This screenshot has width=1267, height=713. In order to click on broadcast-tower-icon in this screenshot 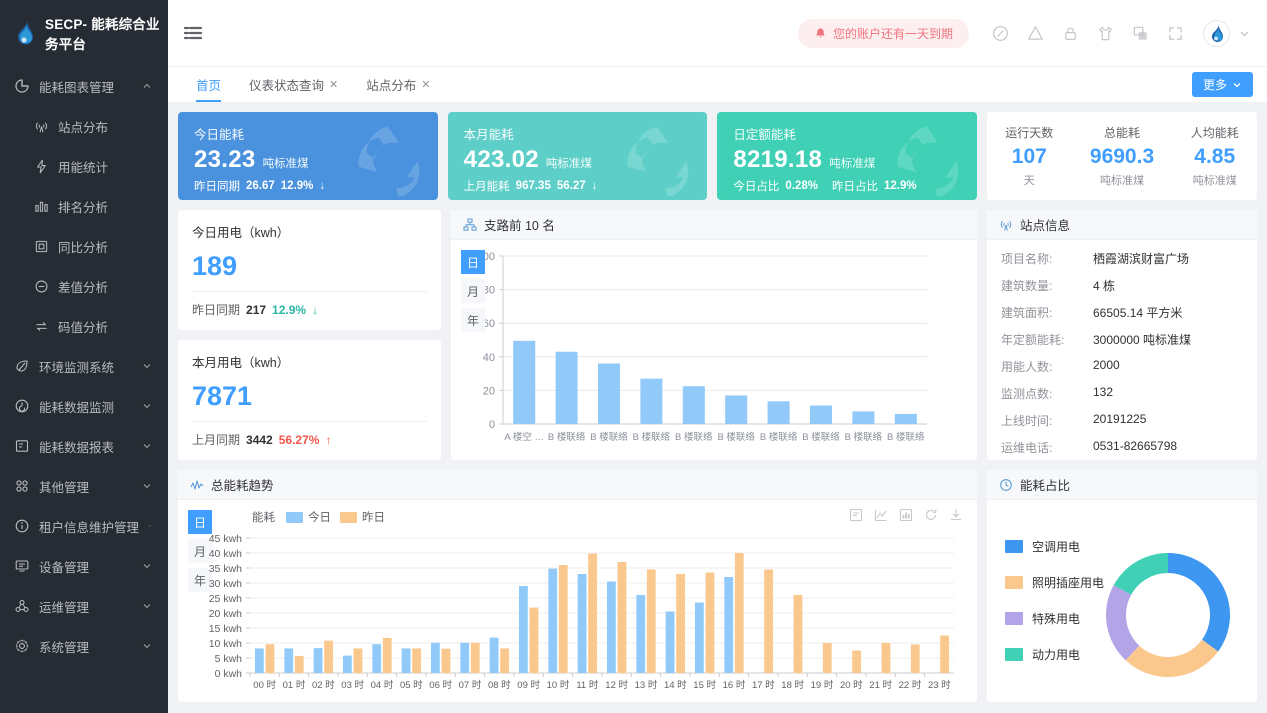, I will do `click(41, 126)`.